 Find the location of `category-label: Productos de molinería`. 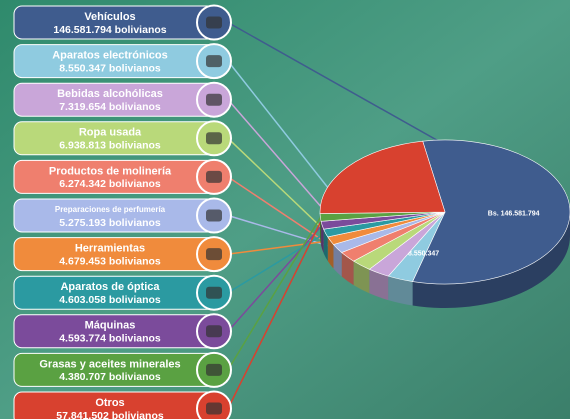

category-label: Productos de molinería is located at coordinates (110, 171).